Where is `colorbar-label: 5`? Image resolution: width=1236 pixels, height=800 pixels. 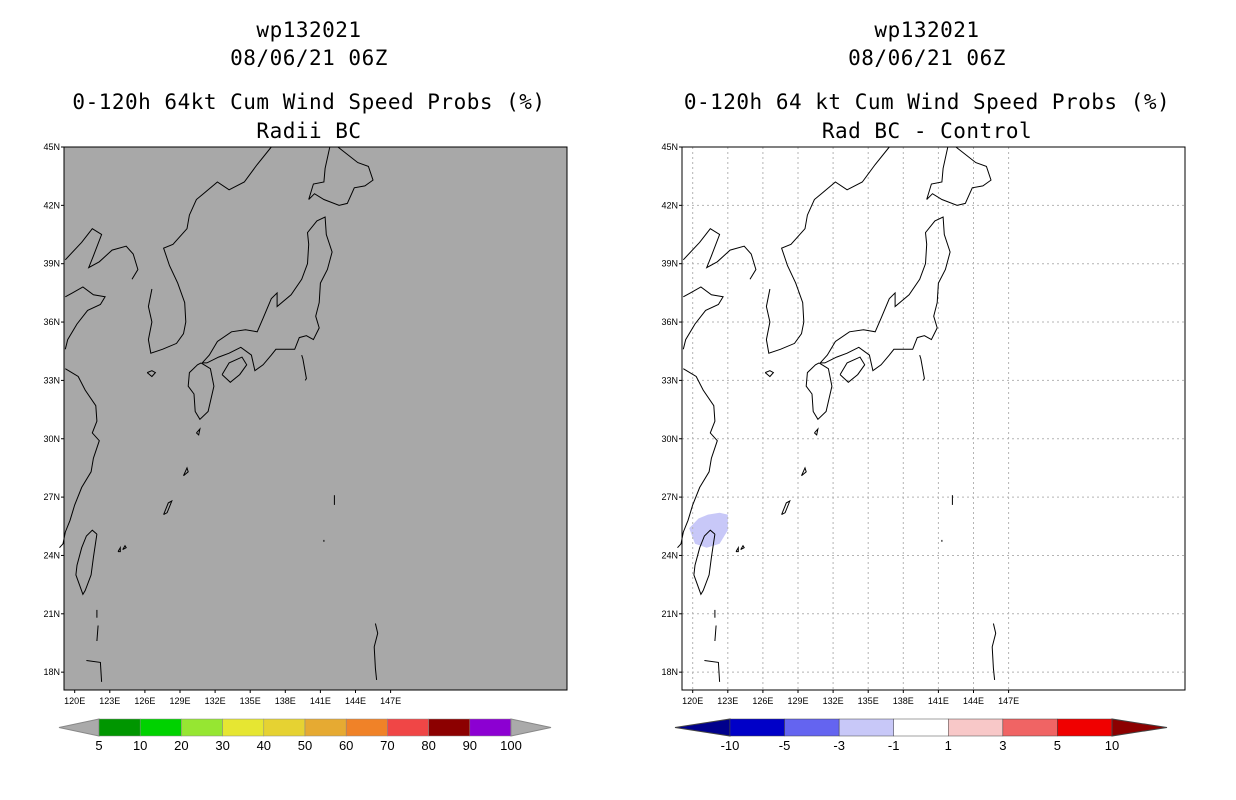 colorbar-label: 5 is located at coordinates (1057, 745).